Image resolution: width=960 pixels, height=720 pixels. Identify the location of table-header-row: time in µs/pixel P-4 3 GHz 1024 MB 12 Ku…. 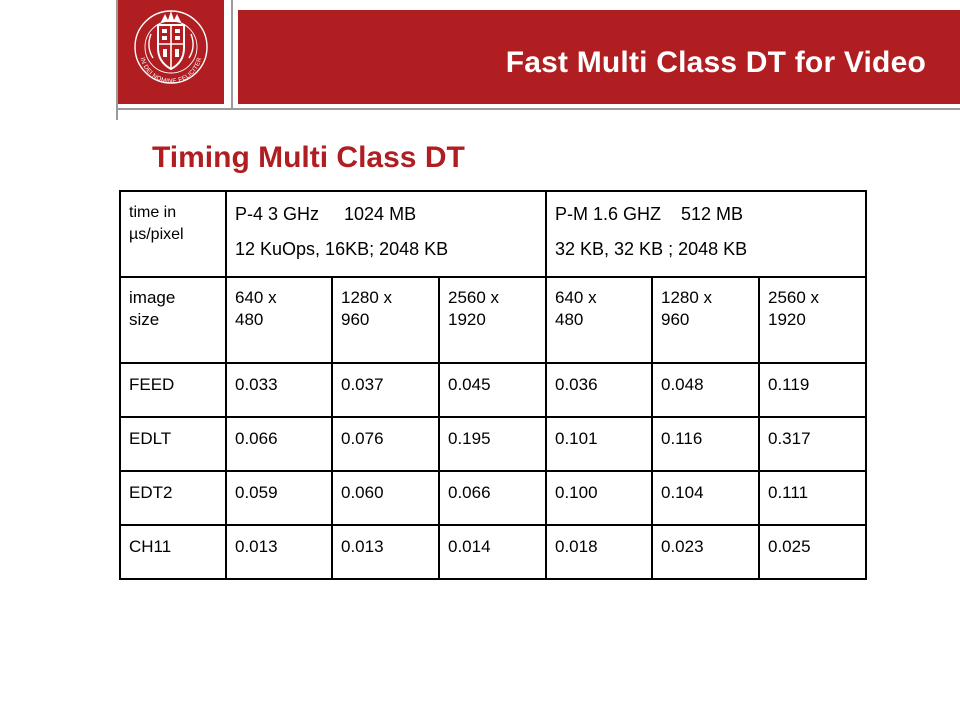
(493, 234).